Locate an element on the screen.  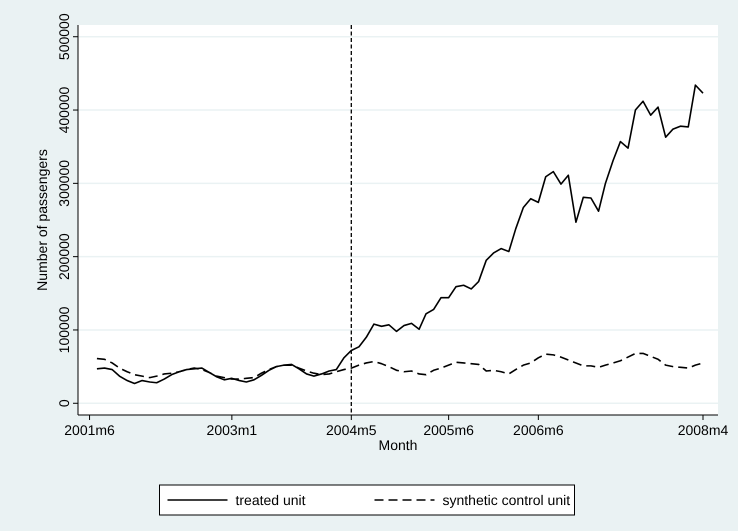
y-tick-label: 100000 is located at coordinates (64, 330).